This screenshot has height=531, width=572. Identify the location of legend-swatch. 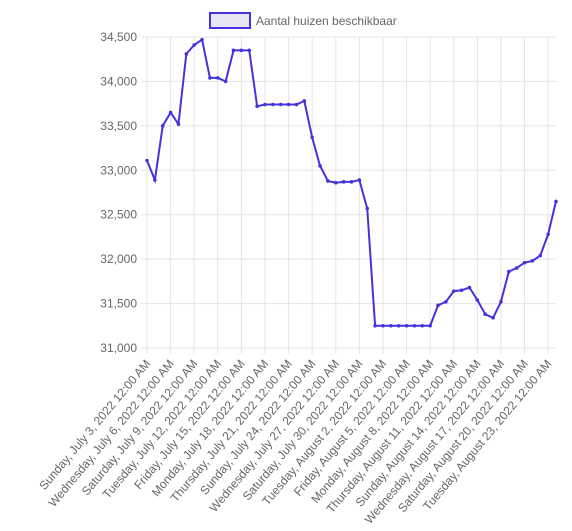
(230, 20).